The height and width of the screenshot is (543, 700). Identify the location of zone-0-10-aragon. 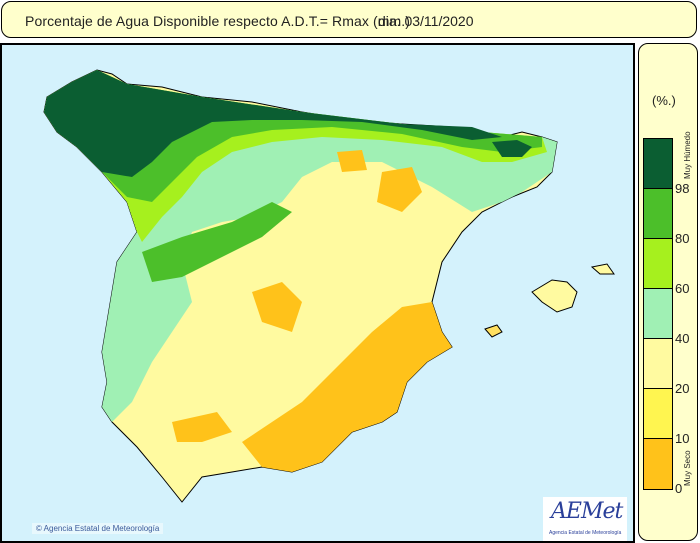
(399, 189).